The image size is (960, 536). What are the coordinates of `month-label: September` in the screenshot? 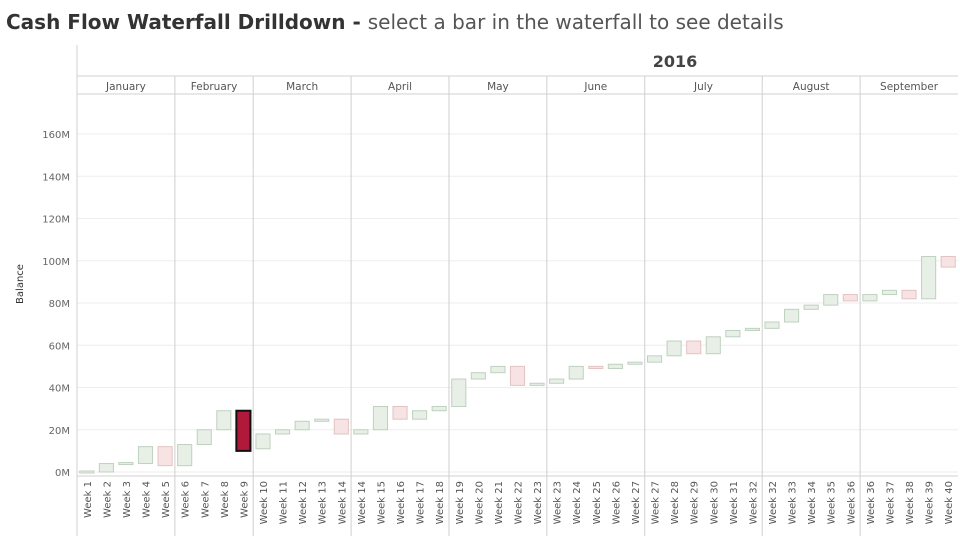 It's located at (909, 87).